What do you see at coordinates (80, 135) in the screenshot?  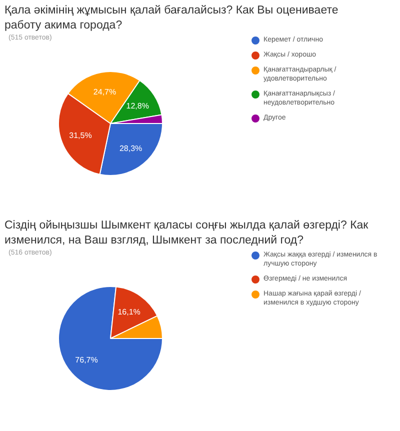 I see `data-label: 31,5%` at bounding box center [80, 135].